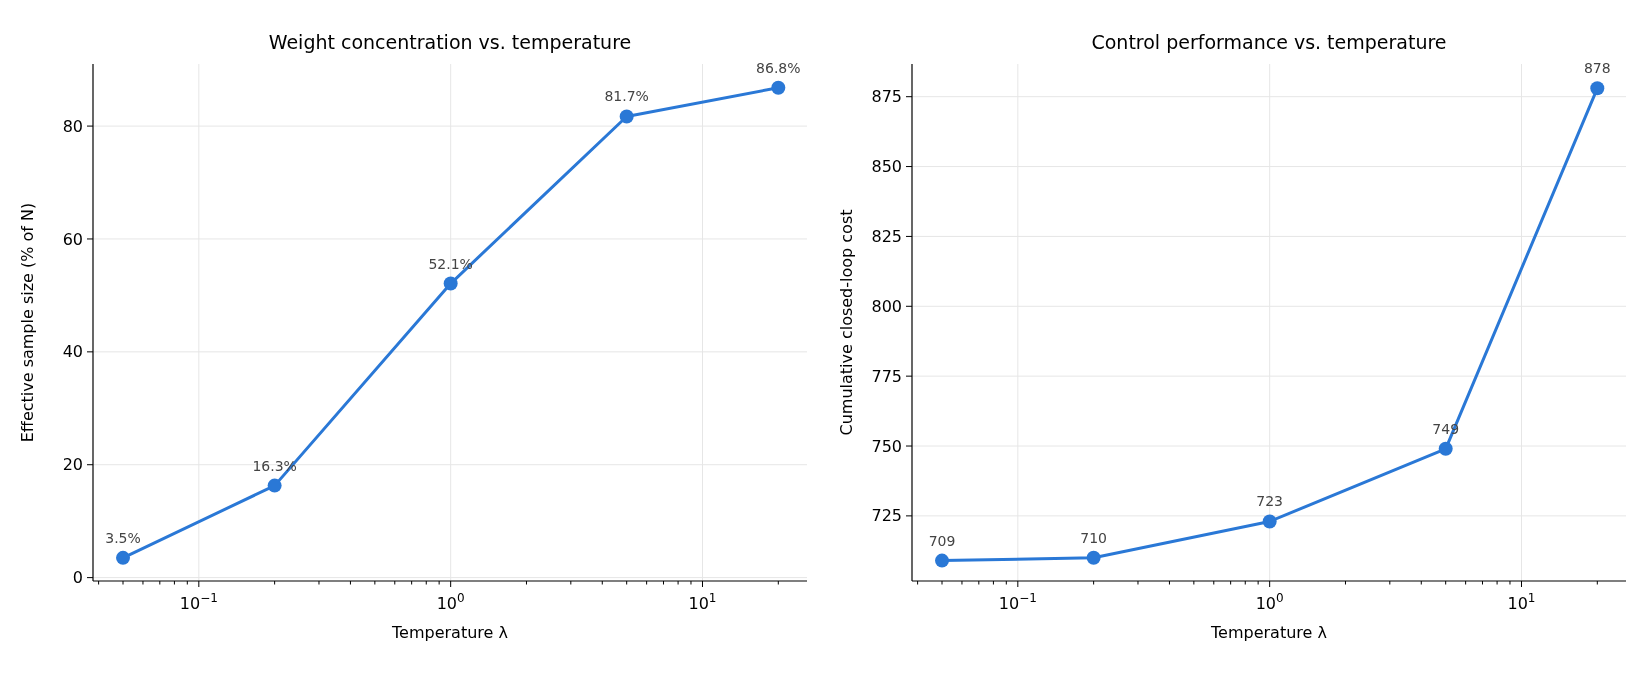 Image resolution: width=1650 pixels, height=675 pixels. What do you see at coordinates (27, 322) in the screenshot?
I see `y-axis-title: Effective sample size (% of N)` at bounding box center [27, 322].